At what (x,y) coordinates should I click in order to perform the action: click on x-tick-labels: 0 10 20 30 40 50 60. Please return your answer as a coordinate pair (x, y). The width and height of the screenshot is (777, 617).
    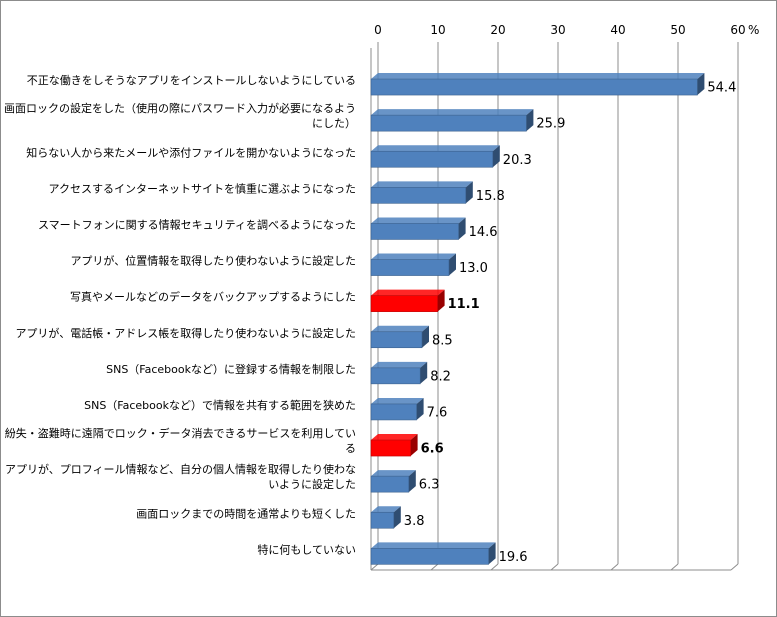
    Looking at the image, I should click on (559, 30).